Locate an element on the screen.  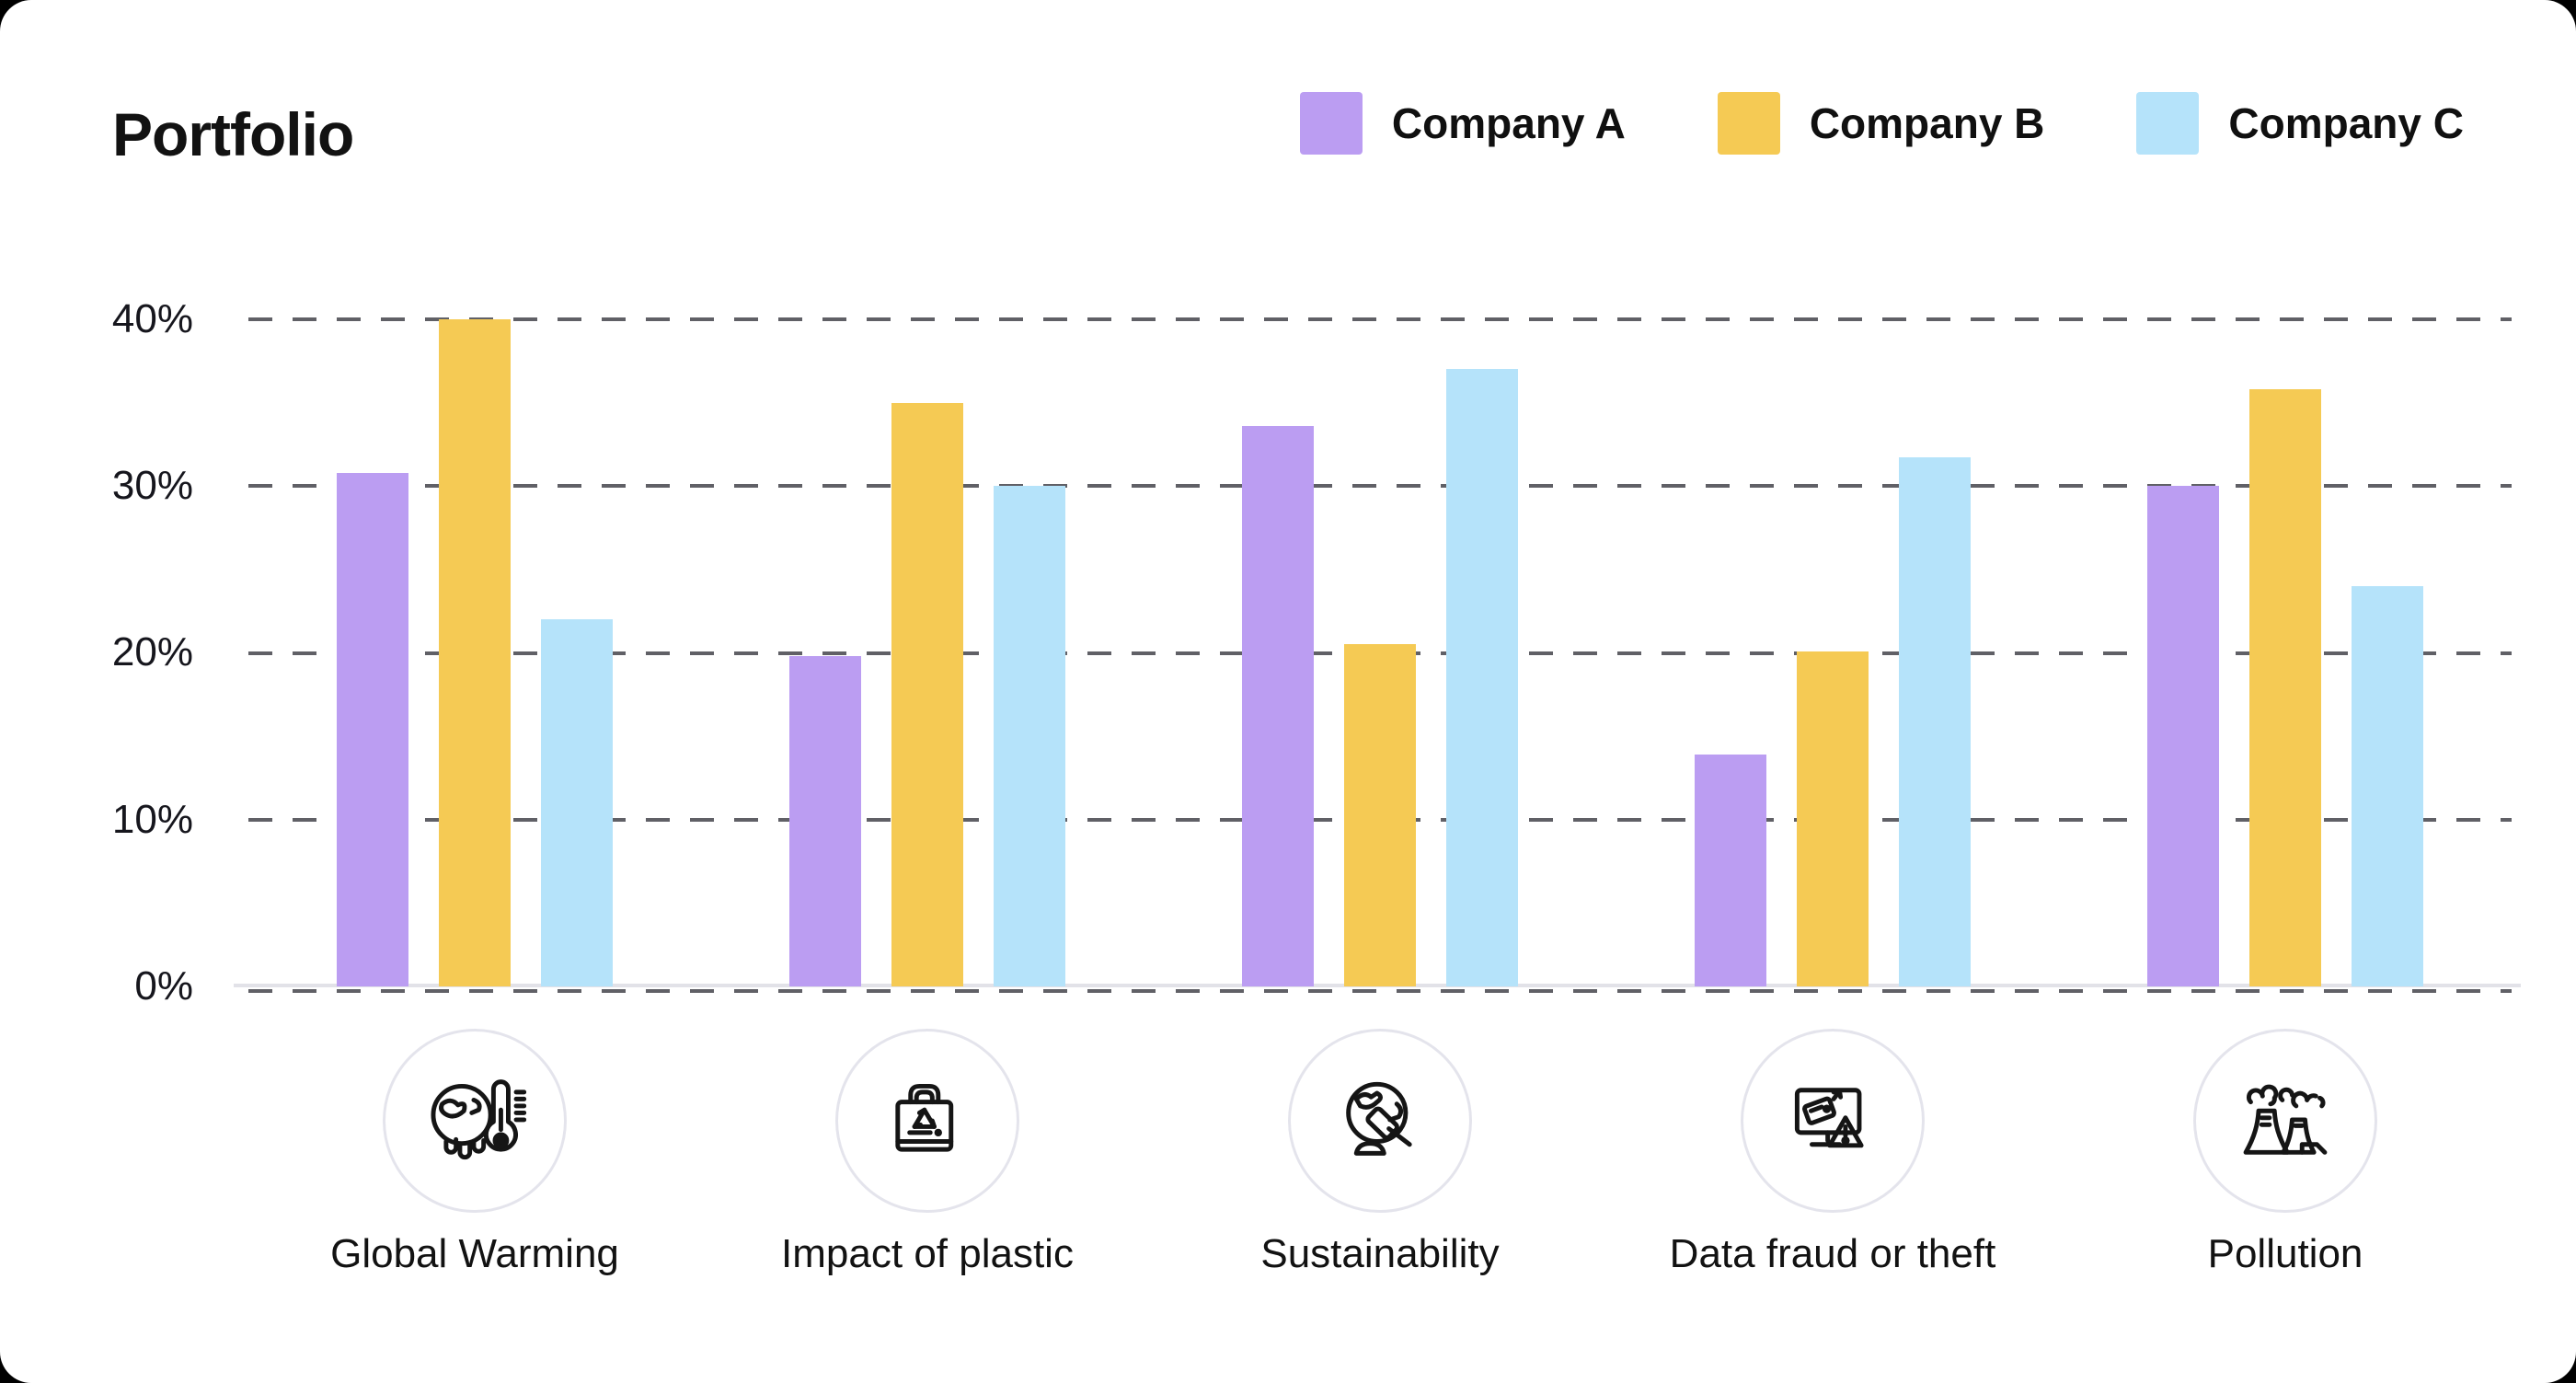
legend-item-company-b: Company B is located at coordinates (1881, 123).